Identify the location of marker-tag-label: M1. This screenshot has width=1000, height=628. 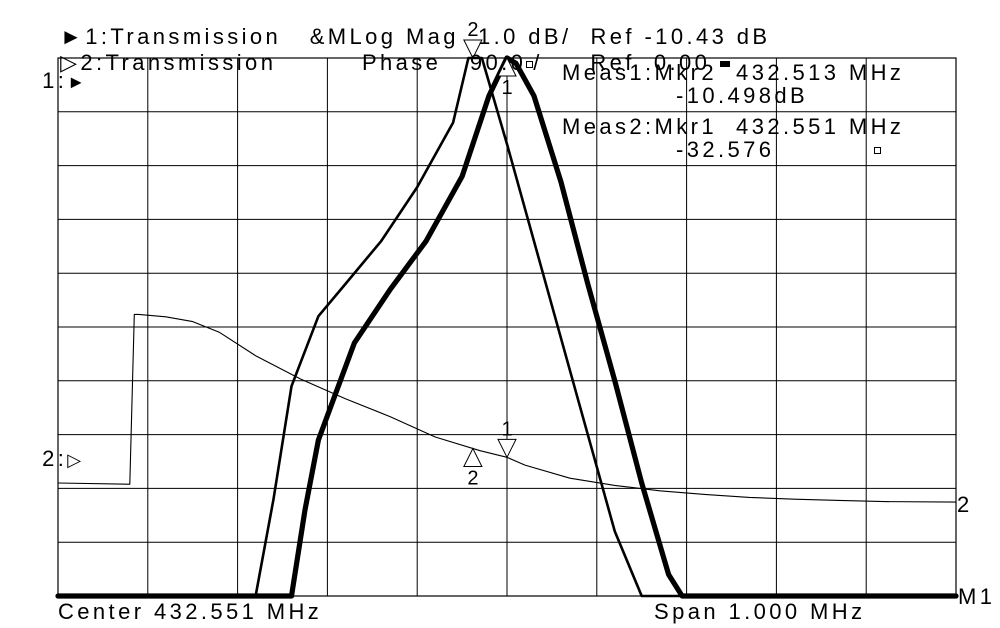
(977, 596).